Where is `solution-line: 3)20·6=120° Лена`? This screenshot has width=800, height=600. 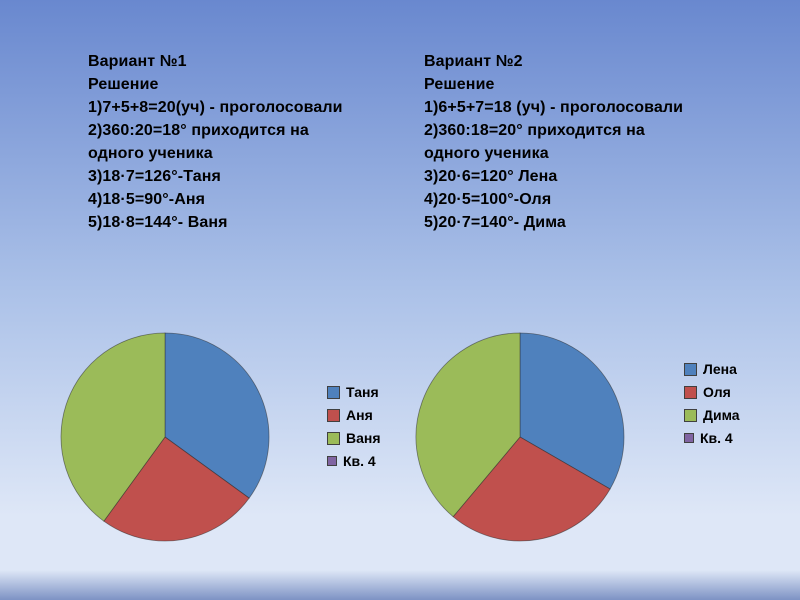 solution-line: 3)20·6=120° Лена is located at coordinates (491, 176).